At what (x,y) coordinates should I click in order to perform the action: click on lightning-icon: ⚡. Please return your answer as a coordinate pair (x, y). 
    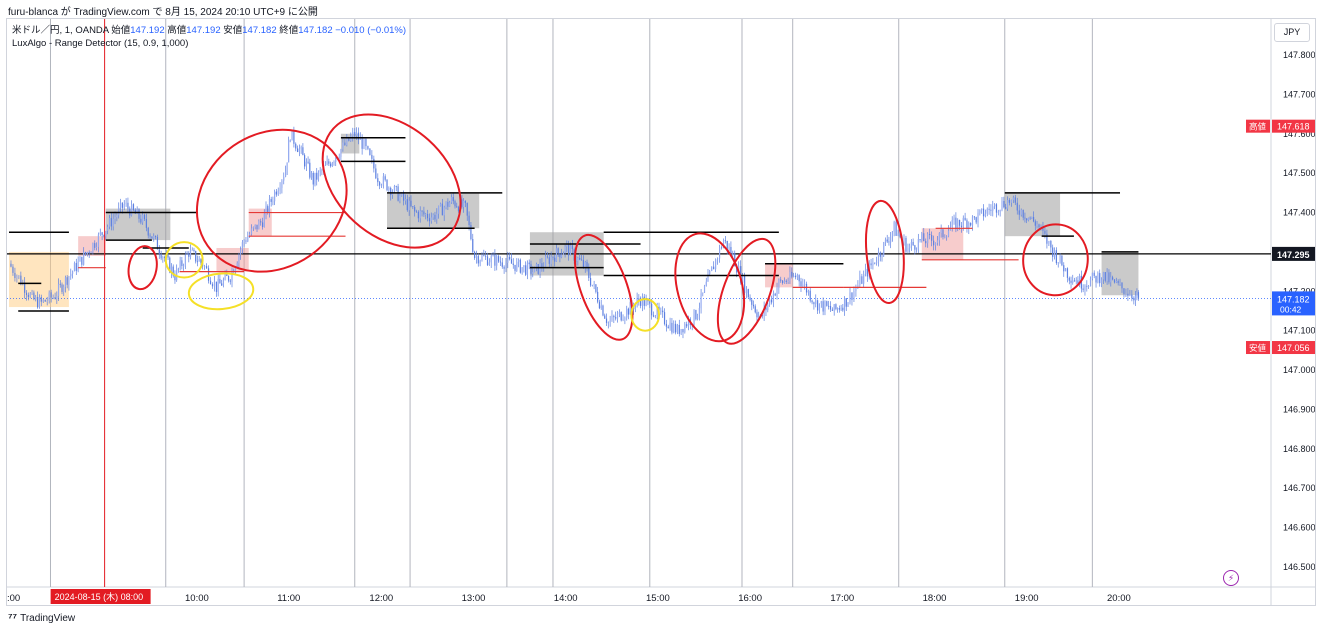
    Looking at the image, I should click on (1231, 578).